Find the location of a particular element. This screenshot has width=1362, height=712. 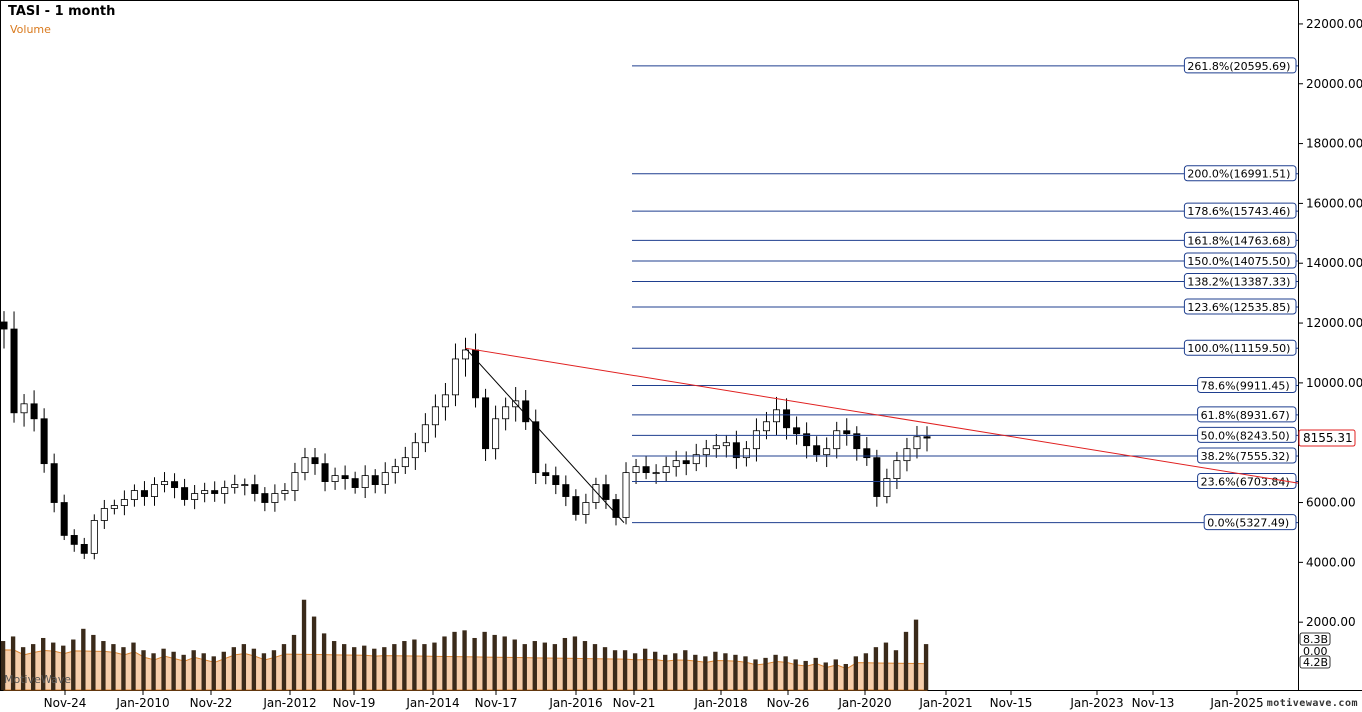

time-tick-label: Jan-2014 is located at coordinates (432, 703).